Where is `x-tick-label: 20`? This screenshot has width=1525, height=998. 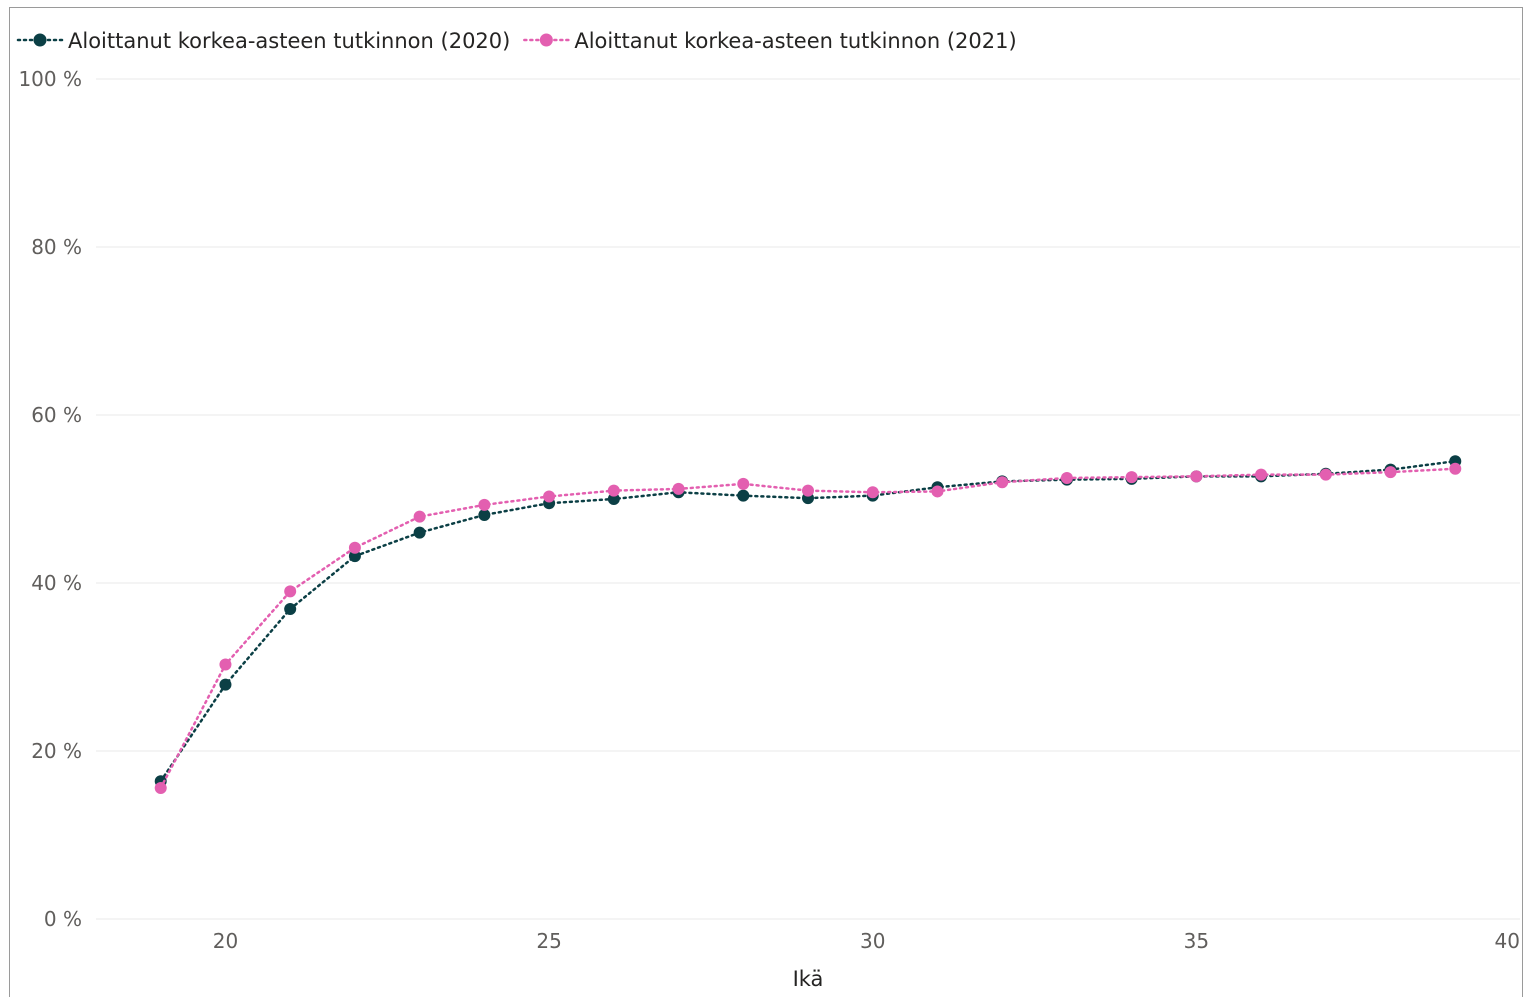 x-tick-label: 20 is located at coordinates (225, 941).